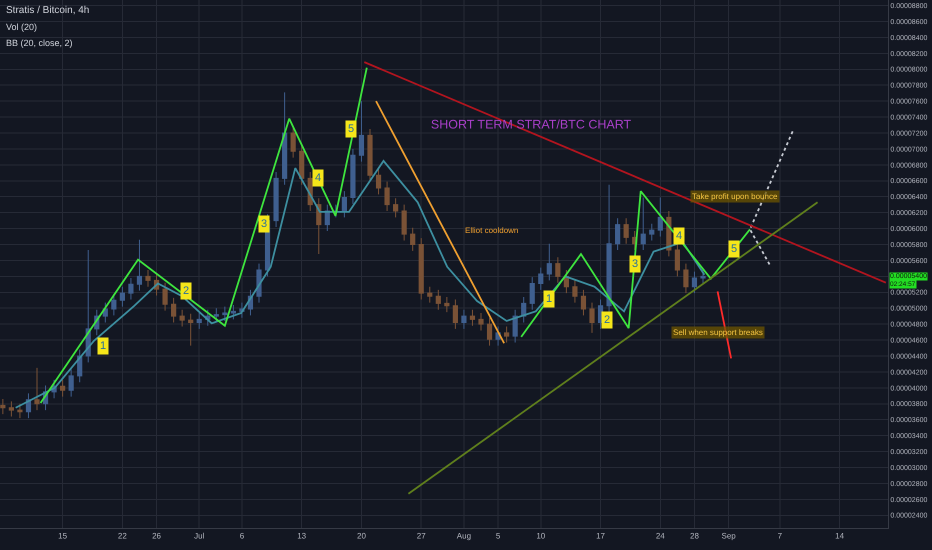 The width and height of the screenshot is (932, 550). What do you see at coordinates (22, 27) in the screenshot?
I see `annotation: Vol (20)` at bounding box center [22, 27].